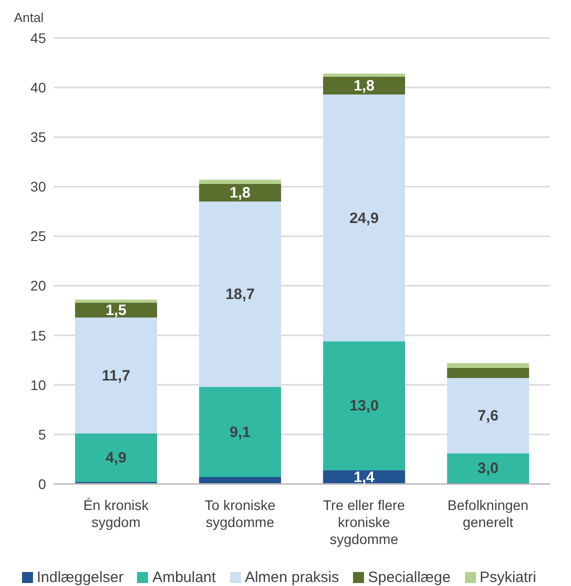  What do you see at coordinates (38, 286) in the screenshot?
I see `y-tick-label: 20` at bounding box center [38, 286].